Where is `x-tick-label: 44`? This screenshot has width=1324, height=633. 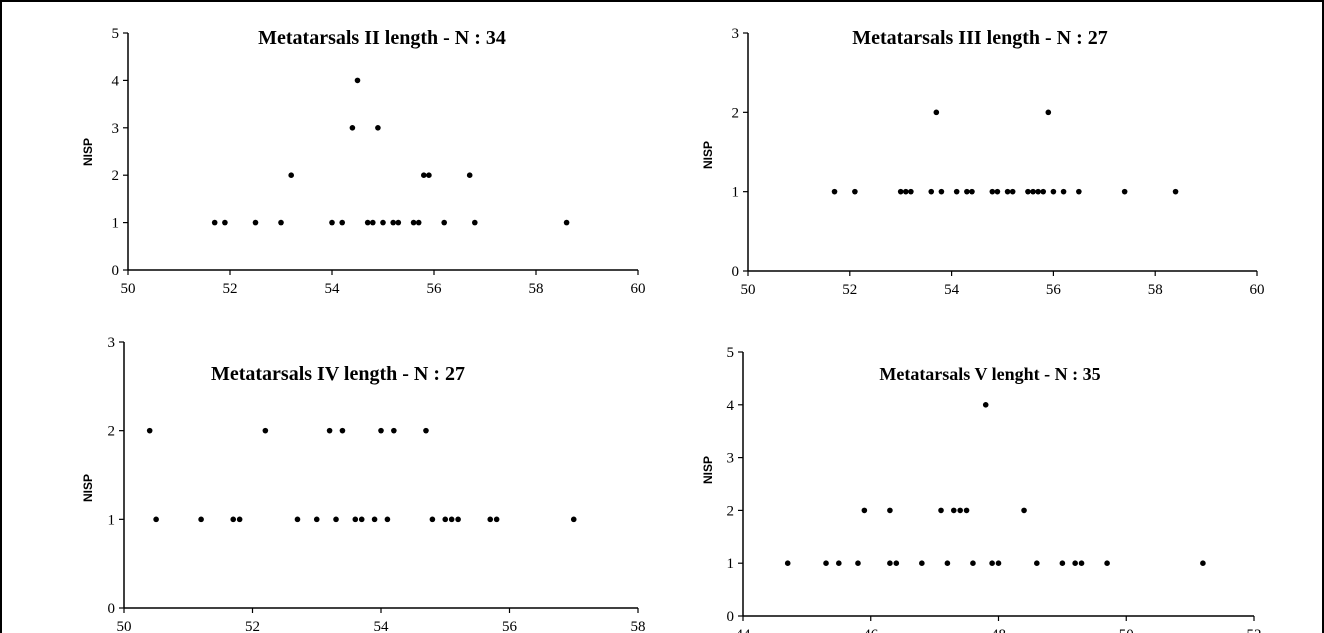 x-tick-label: 44 is located at coordinates (744, 630).